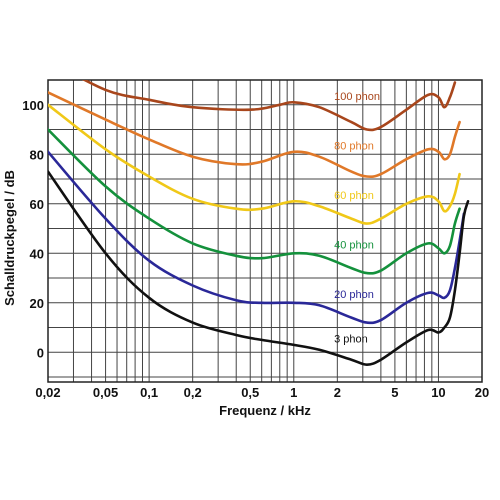 The height and width of the screenshot is (500, 500). Describe the element at coordinates (357, 97) in the screenshot. I see `curve-label: 100 phon` at that location.